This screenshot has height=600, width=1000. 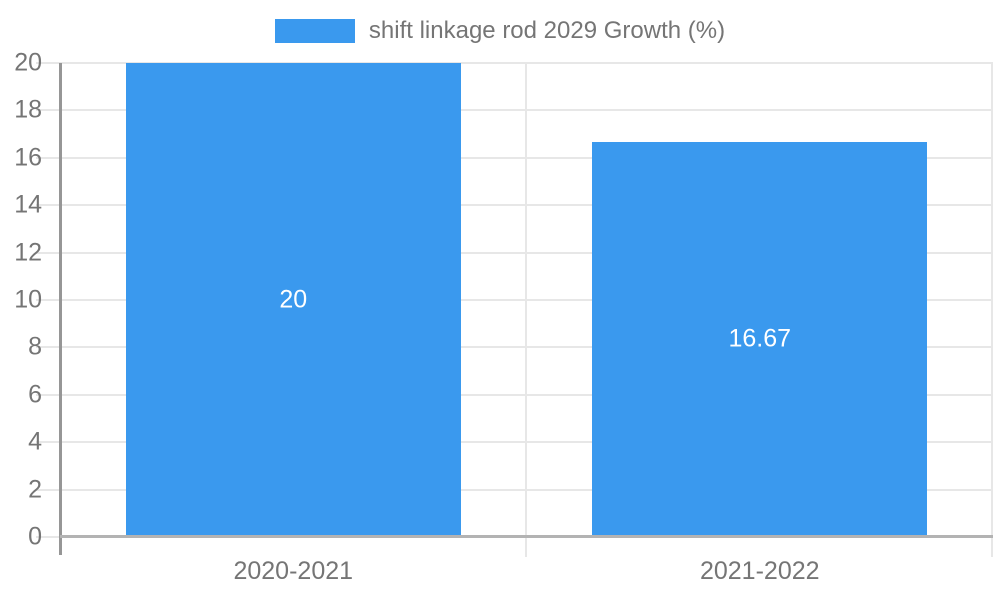 What do you see at coordinates (35, 394) in the screenshot?
I see `y-axis-tick-label-6: 6` at bounding box center [35, 394].